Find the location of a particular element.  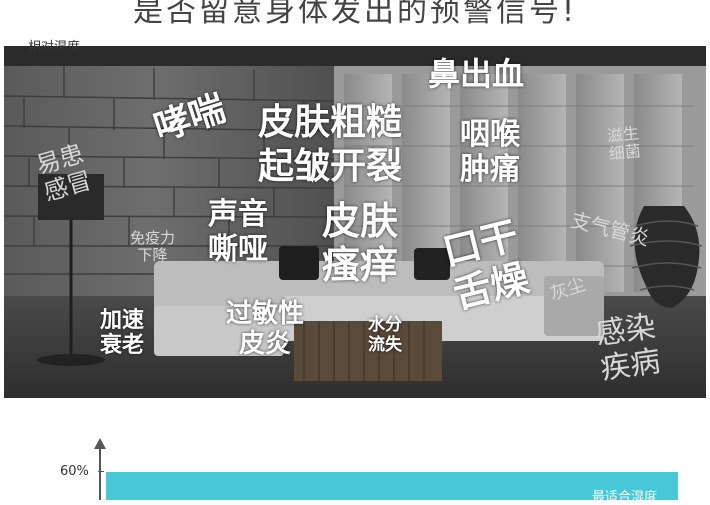

symptom-lower-immunity: 免疫力 下降 is located at coordinates (153, 247).